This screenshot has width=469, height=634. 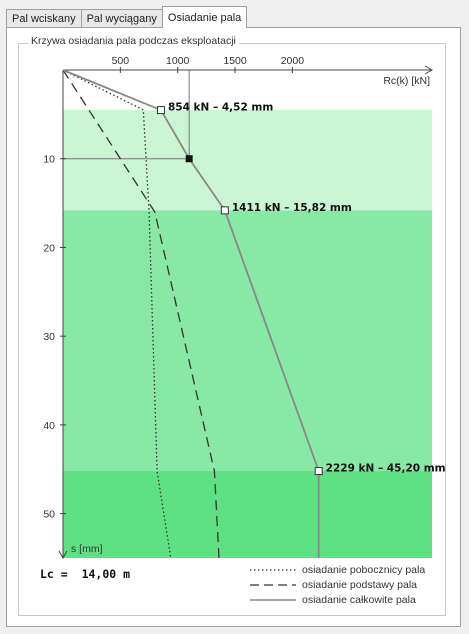 I want to click on lc-readout: Lc = 14,00 m, so click(x=85, y=574).